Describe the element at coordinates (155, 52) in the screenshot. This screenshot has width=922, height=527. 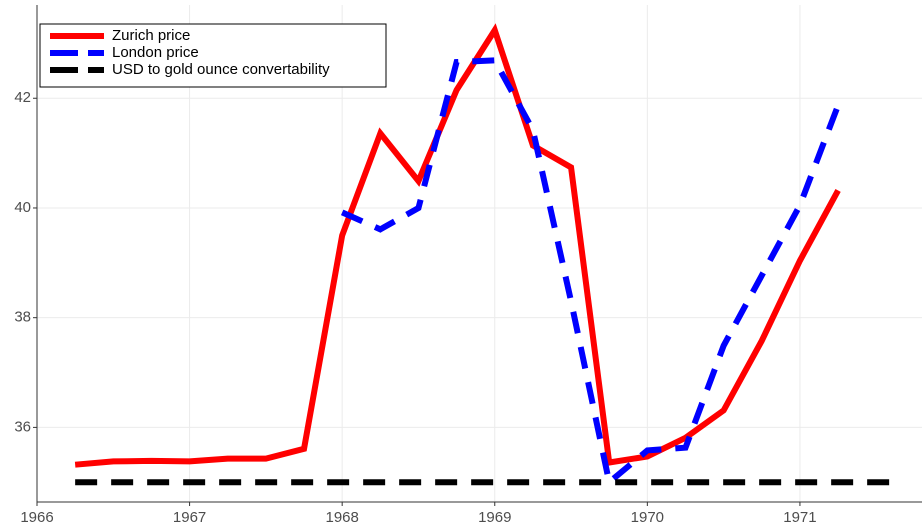
I see `legend-label: London price` at that location.